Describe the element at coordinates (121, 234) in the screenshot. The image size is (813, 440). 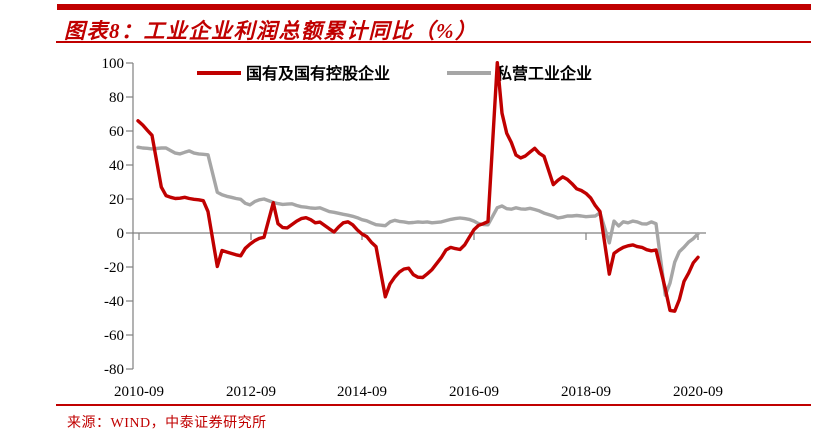
I see `y-tick-label: 0` at that location.